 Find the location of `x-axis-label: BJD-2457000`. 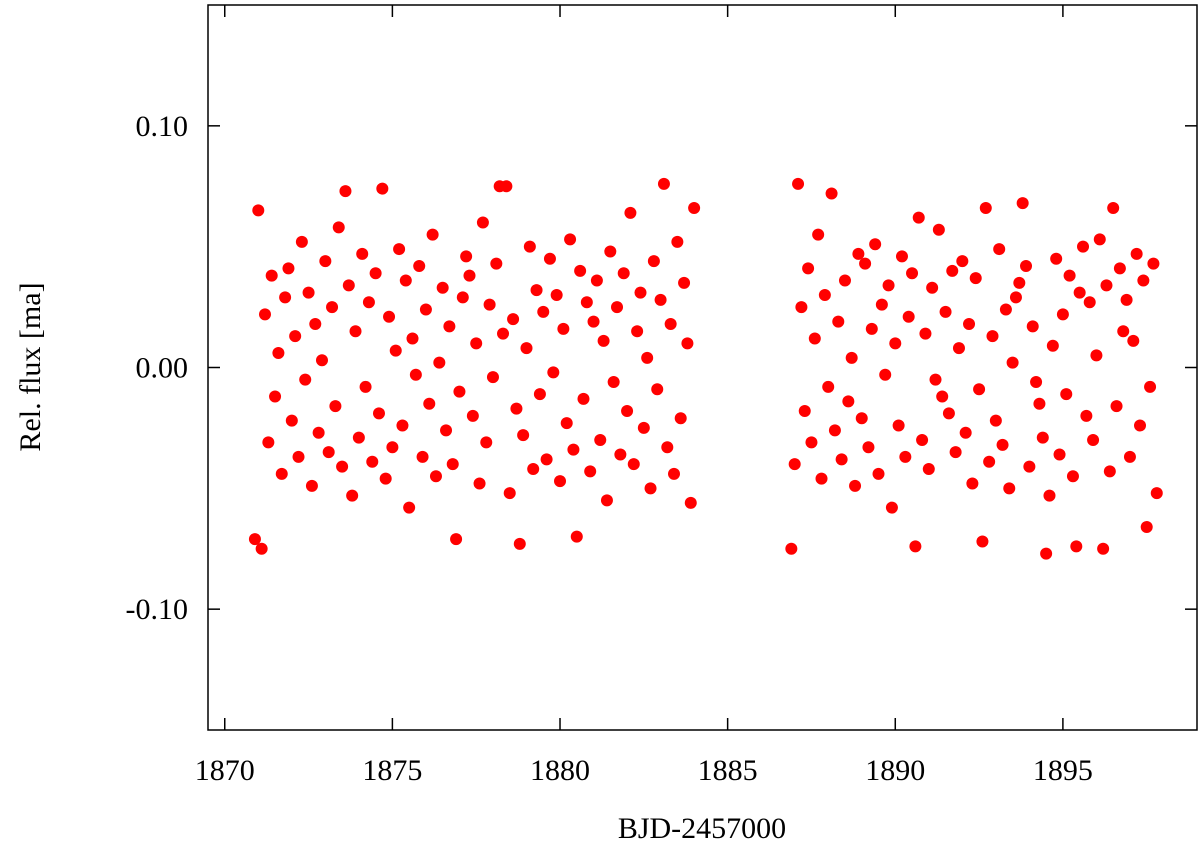

x-axis-label: BJD-2457000 is located at coordinates (702, 828).